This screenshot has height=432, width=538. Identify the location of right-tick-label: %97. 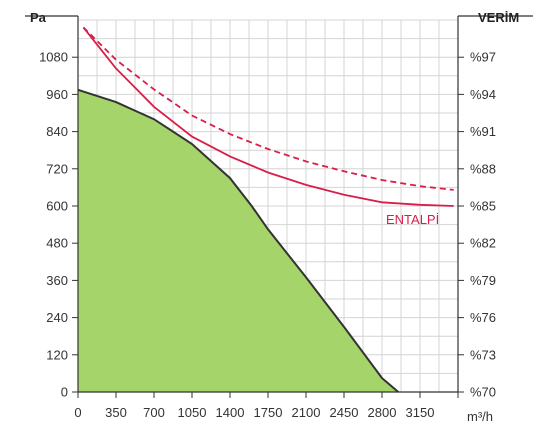
(483, 57).